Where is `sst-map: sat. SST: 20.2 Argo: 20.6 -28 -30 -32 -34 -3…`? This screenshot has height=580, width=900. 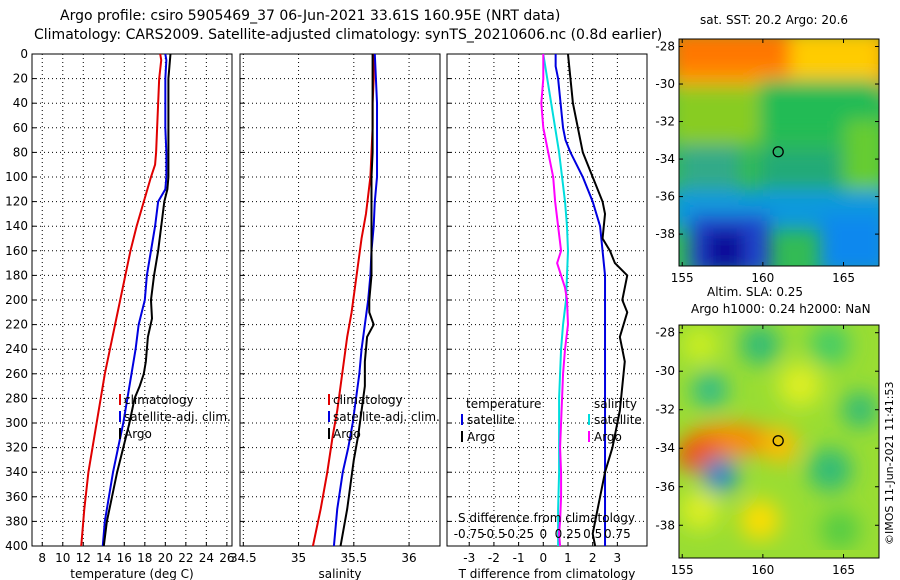
sst-map: sat. SST: 20.2 Argo: 20.6 -28 -30 -32 -34 -3… is located at coordinates (767, 149).